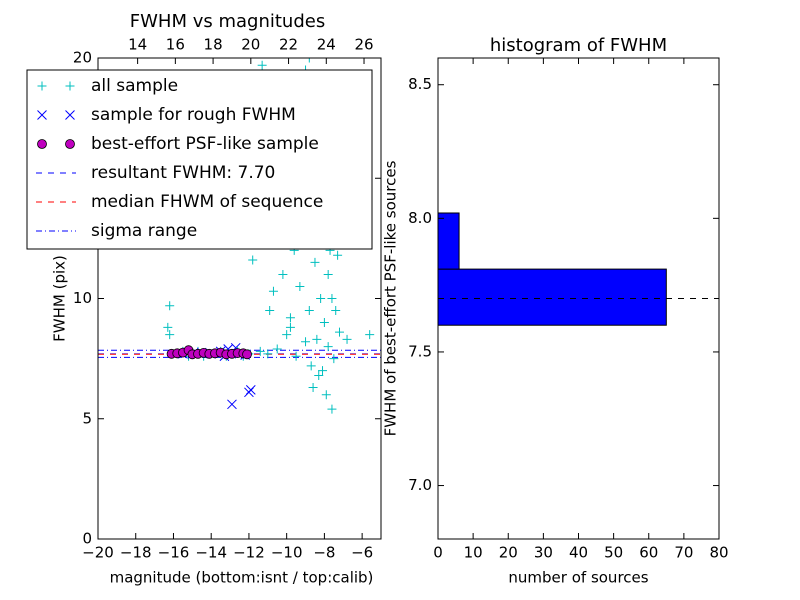 The image size is (800, 600). Describe the element at coordinates (87, 418) in the screenshot. I see `y-tick-label: 5` at that location.